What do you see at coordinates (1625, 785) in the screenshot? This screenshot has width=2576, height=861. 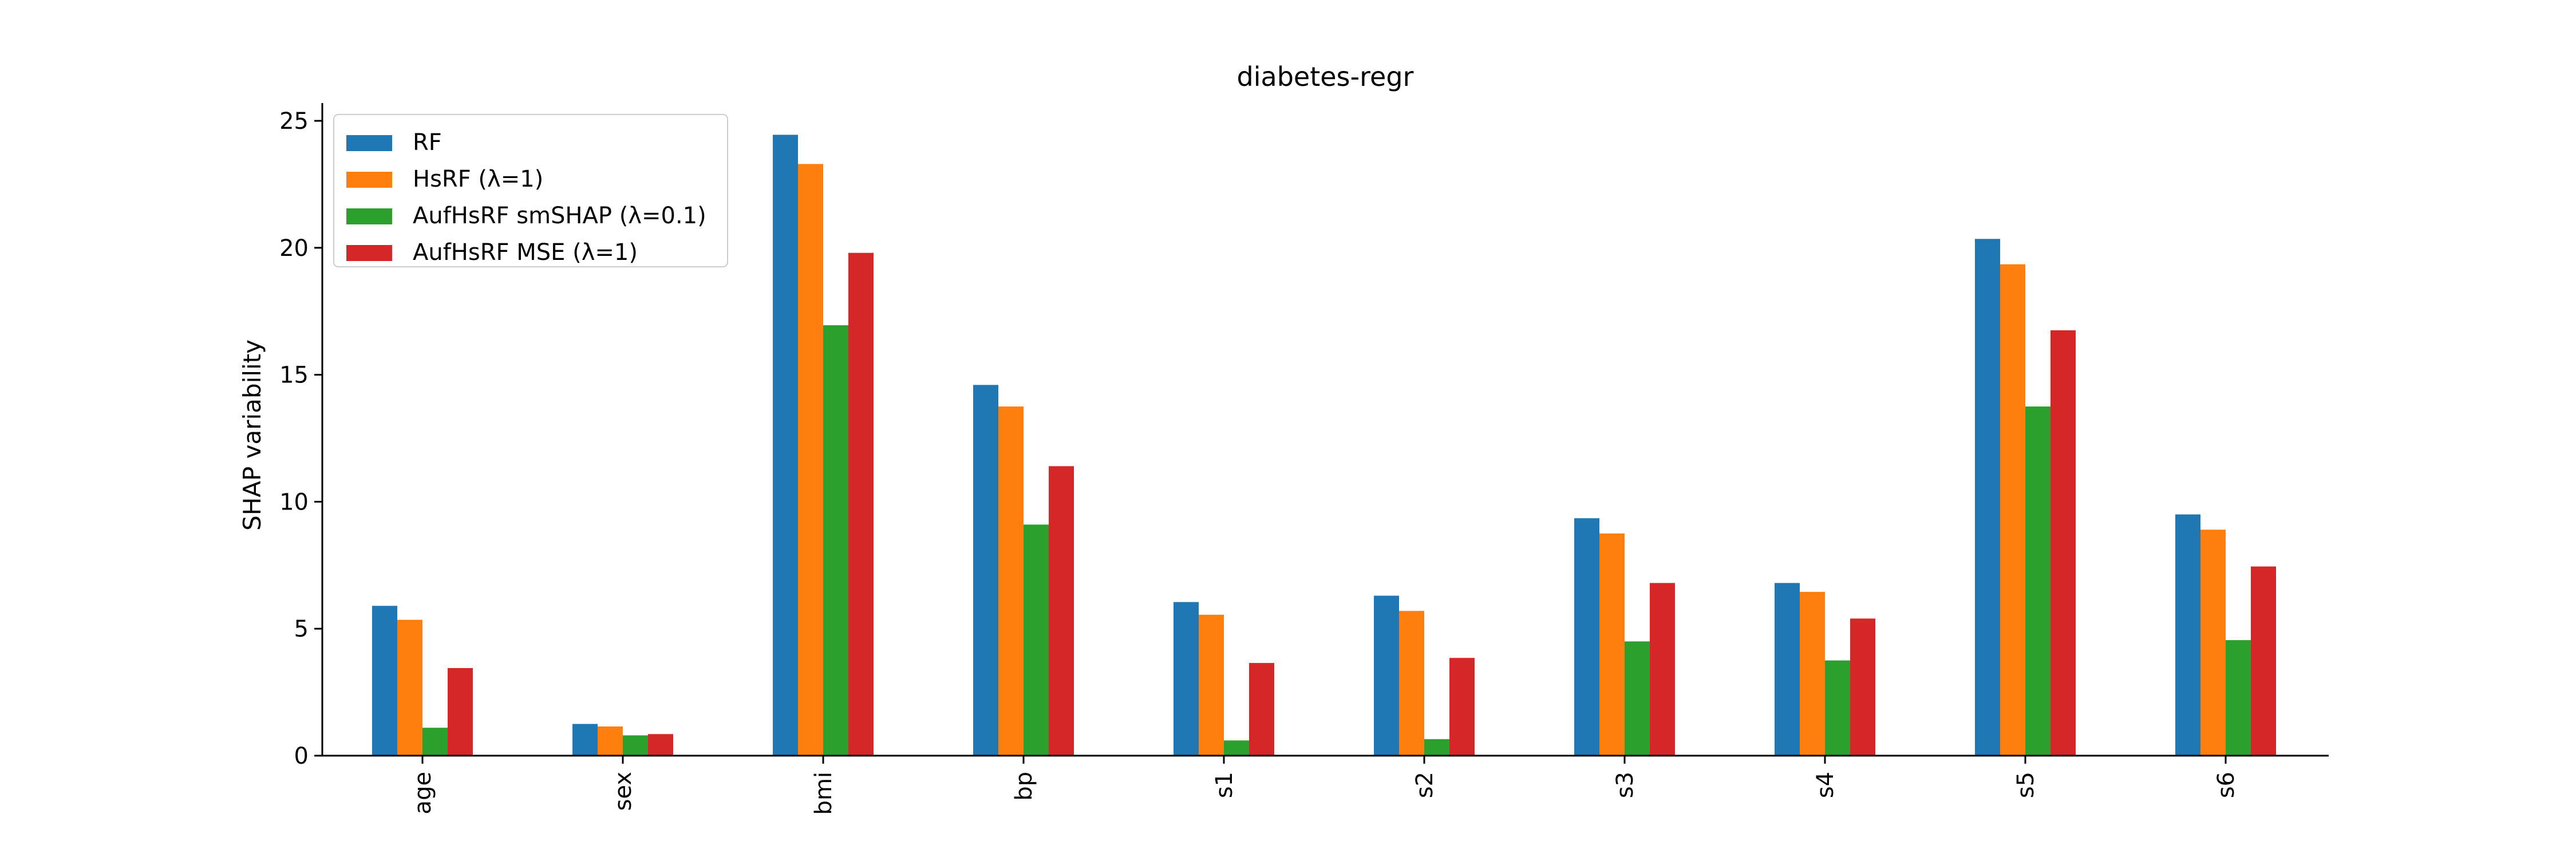 I see `x-tick-label-s3: s3` at bounding box center [1625, 785].